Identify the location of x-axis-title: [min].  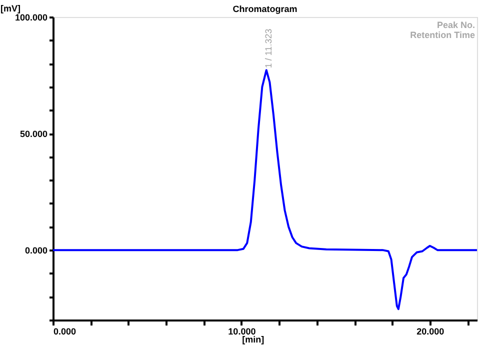
(253, 339).